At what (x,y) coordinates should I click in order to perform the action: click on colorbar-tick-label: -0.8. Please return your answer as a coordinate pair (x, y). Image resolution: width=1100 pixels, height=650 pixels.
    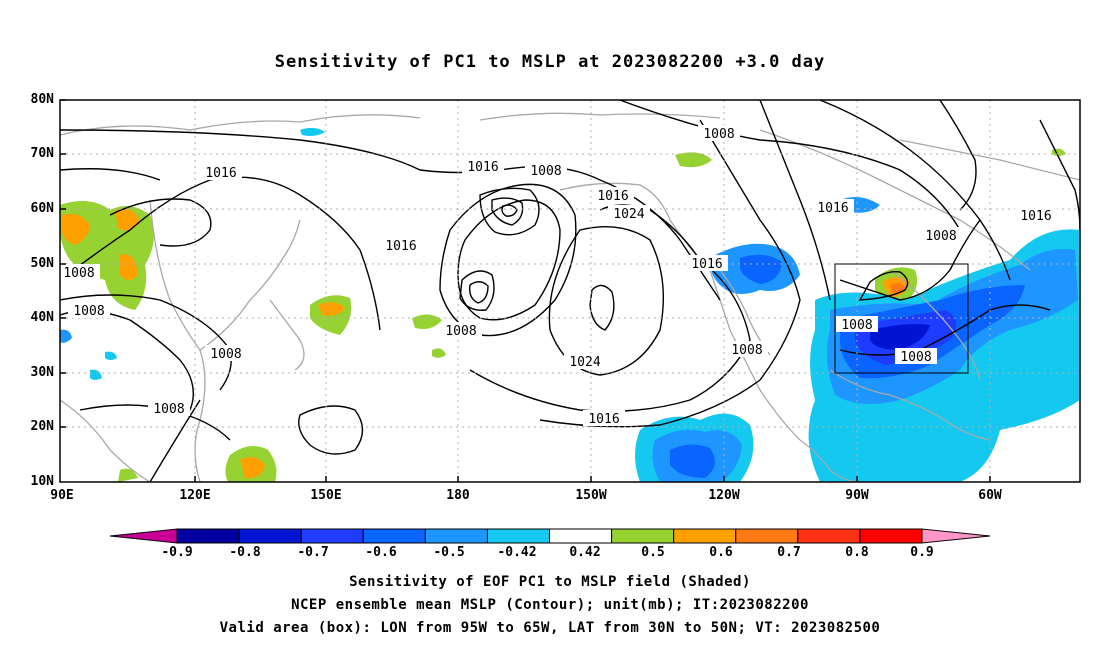
    Looking at the image, I should click on (245, 552).